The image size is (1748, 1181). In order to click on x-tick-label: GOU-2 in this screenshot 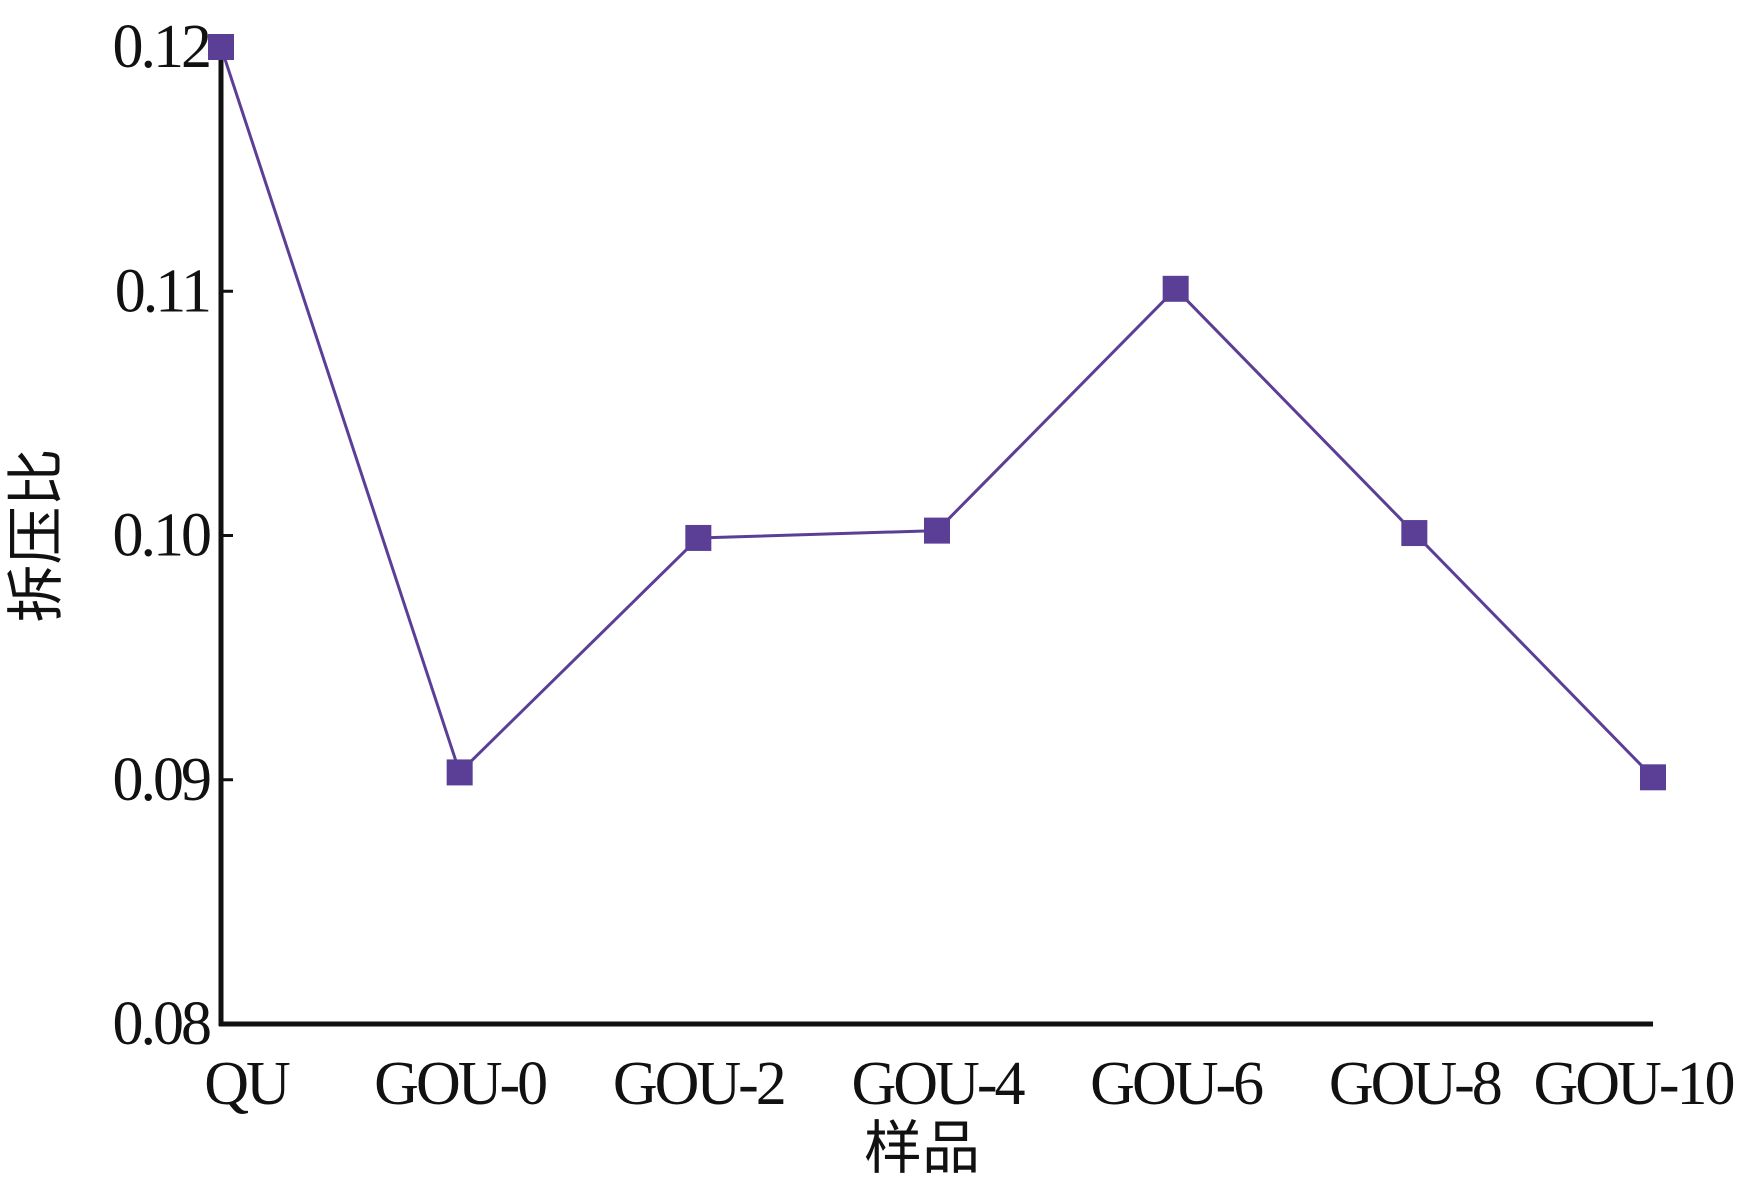, I will do `click(698, 1084)`.